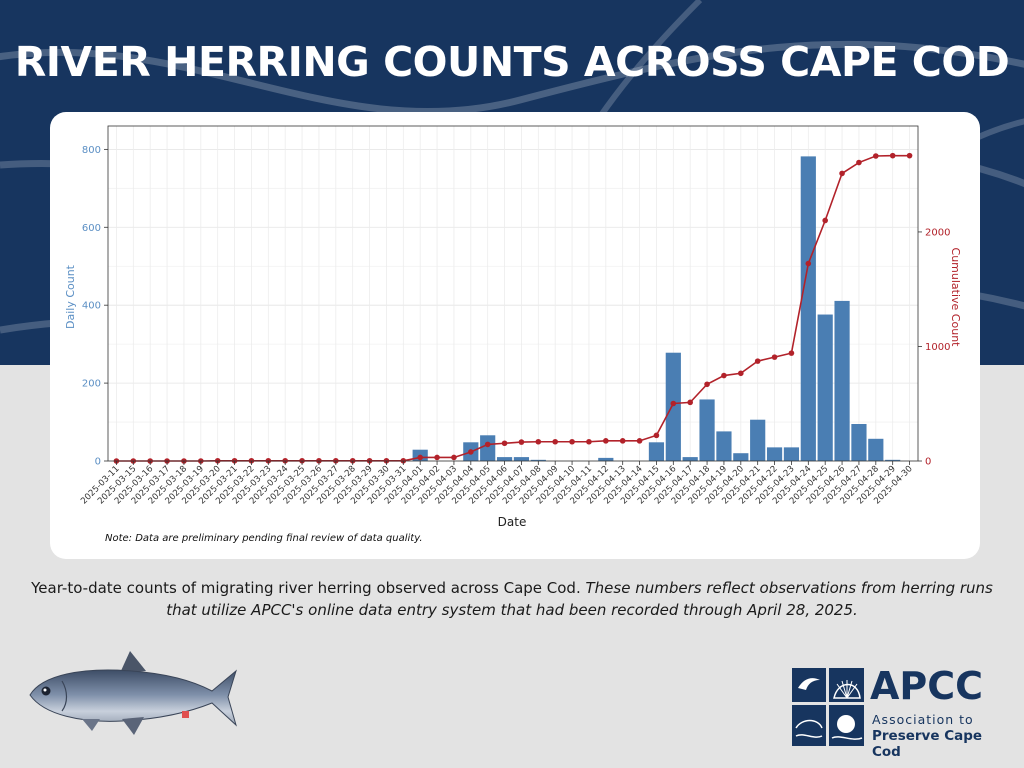 The image size is (1024, 768). What do you see at coordinates (927, 744) in the screenshot?
I see `logo-line-2: Preserve Cape Cod` at bounding box center [927, 744].